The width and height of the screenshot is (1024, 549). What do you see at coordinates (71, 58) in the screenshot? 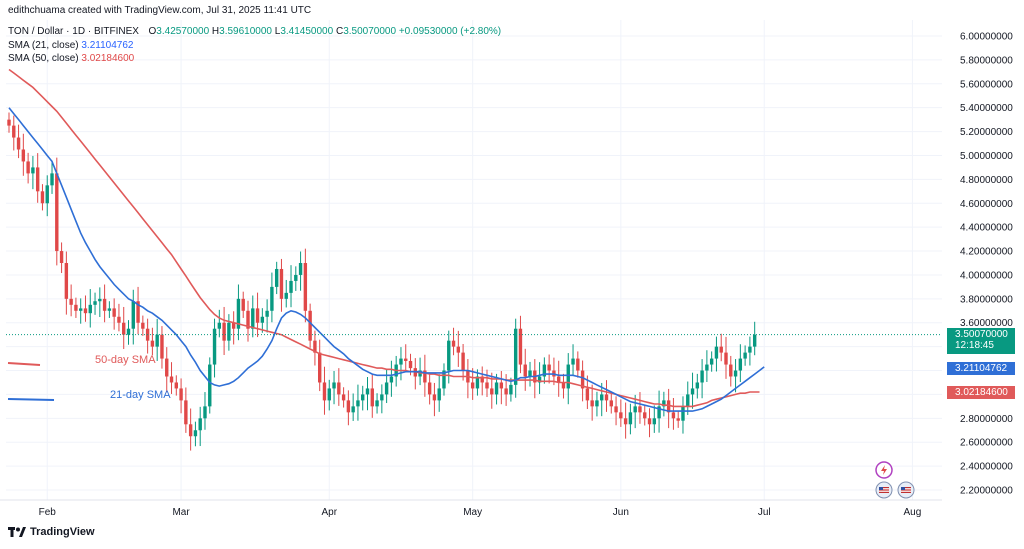
I see `sma50-legend: SMA (50, close) 3.02184600` at bounding box center [71, 58].